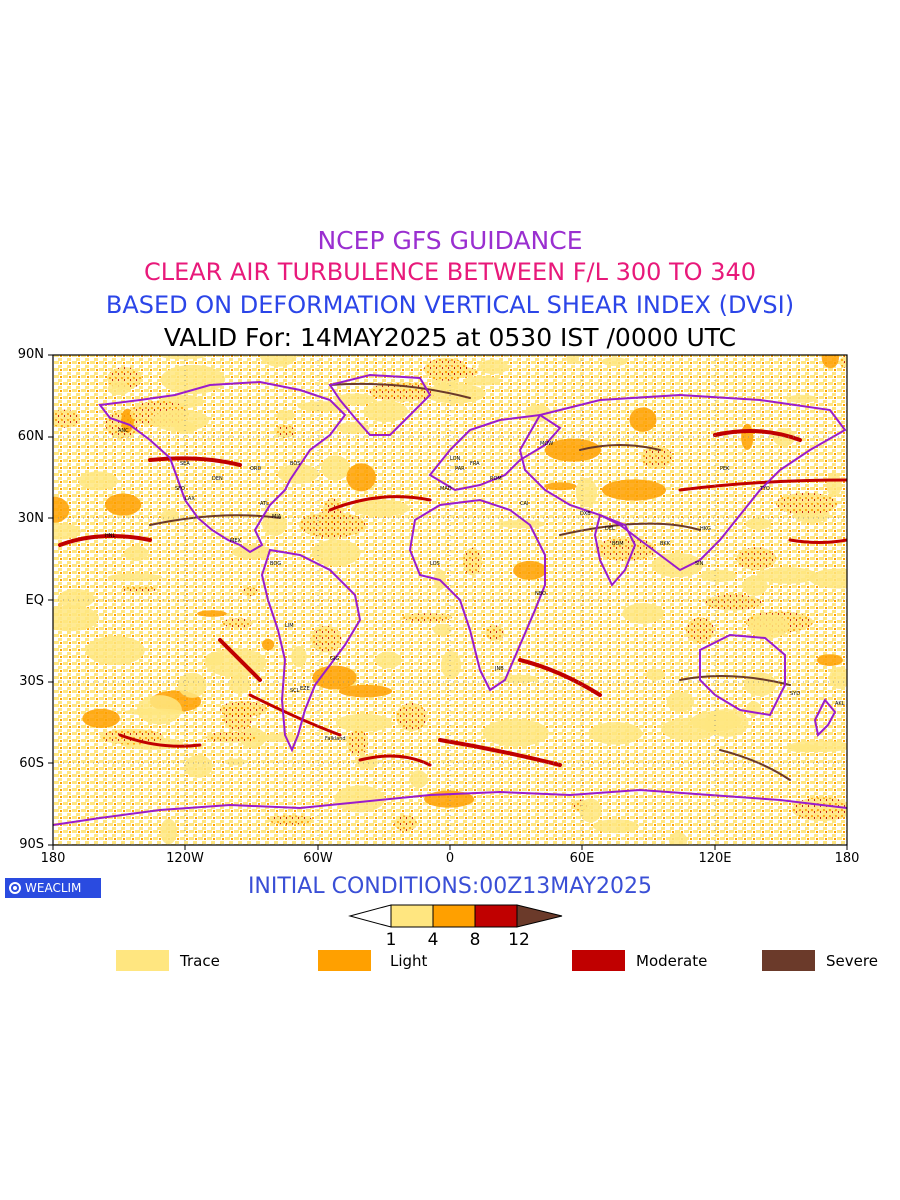  What do you see at coordinates (840, 704) in the screenshot?
I see `station-label: AKL` at bounding box center [840, 704].